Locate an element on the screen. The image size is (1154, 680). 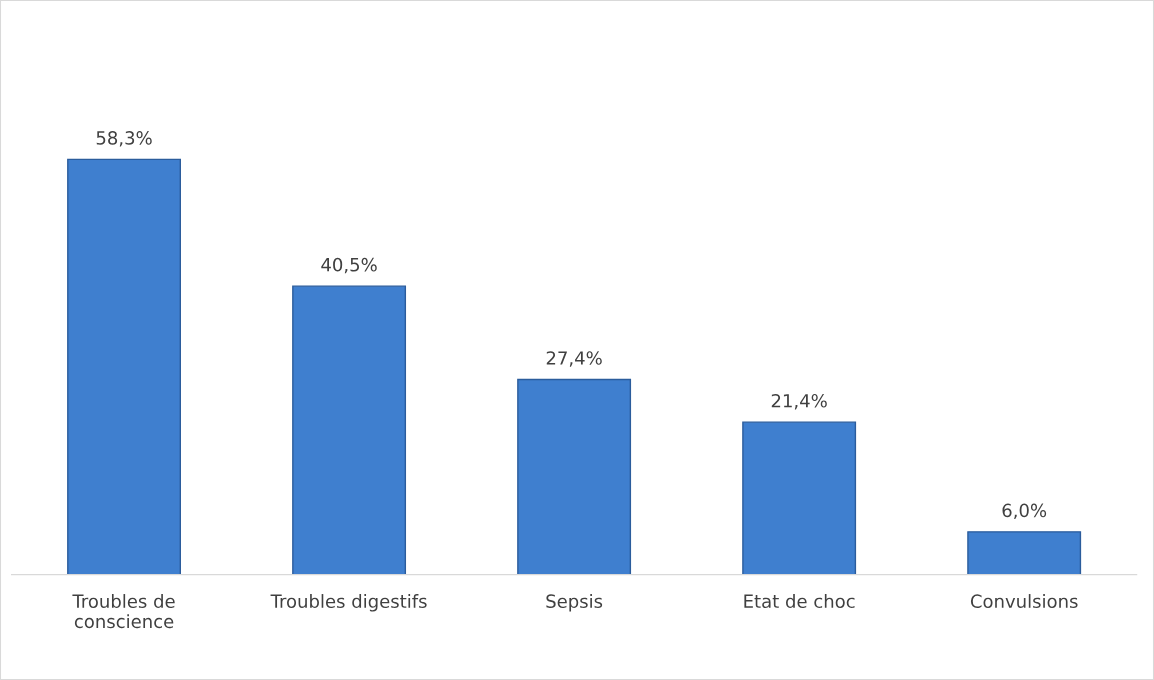
data-label: 58,3% is located at coordinates (124, 139).